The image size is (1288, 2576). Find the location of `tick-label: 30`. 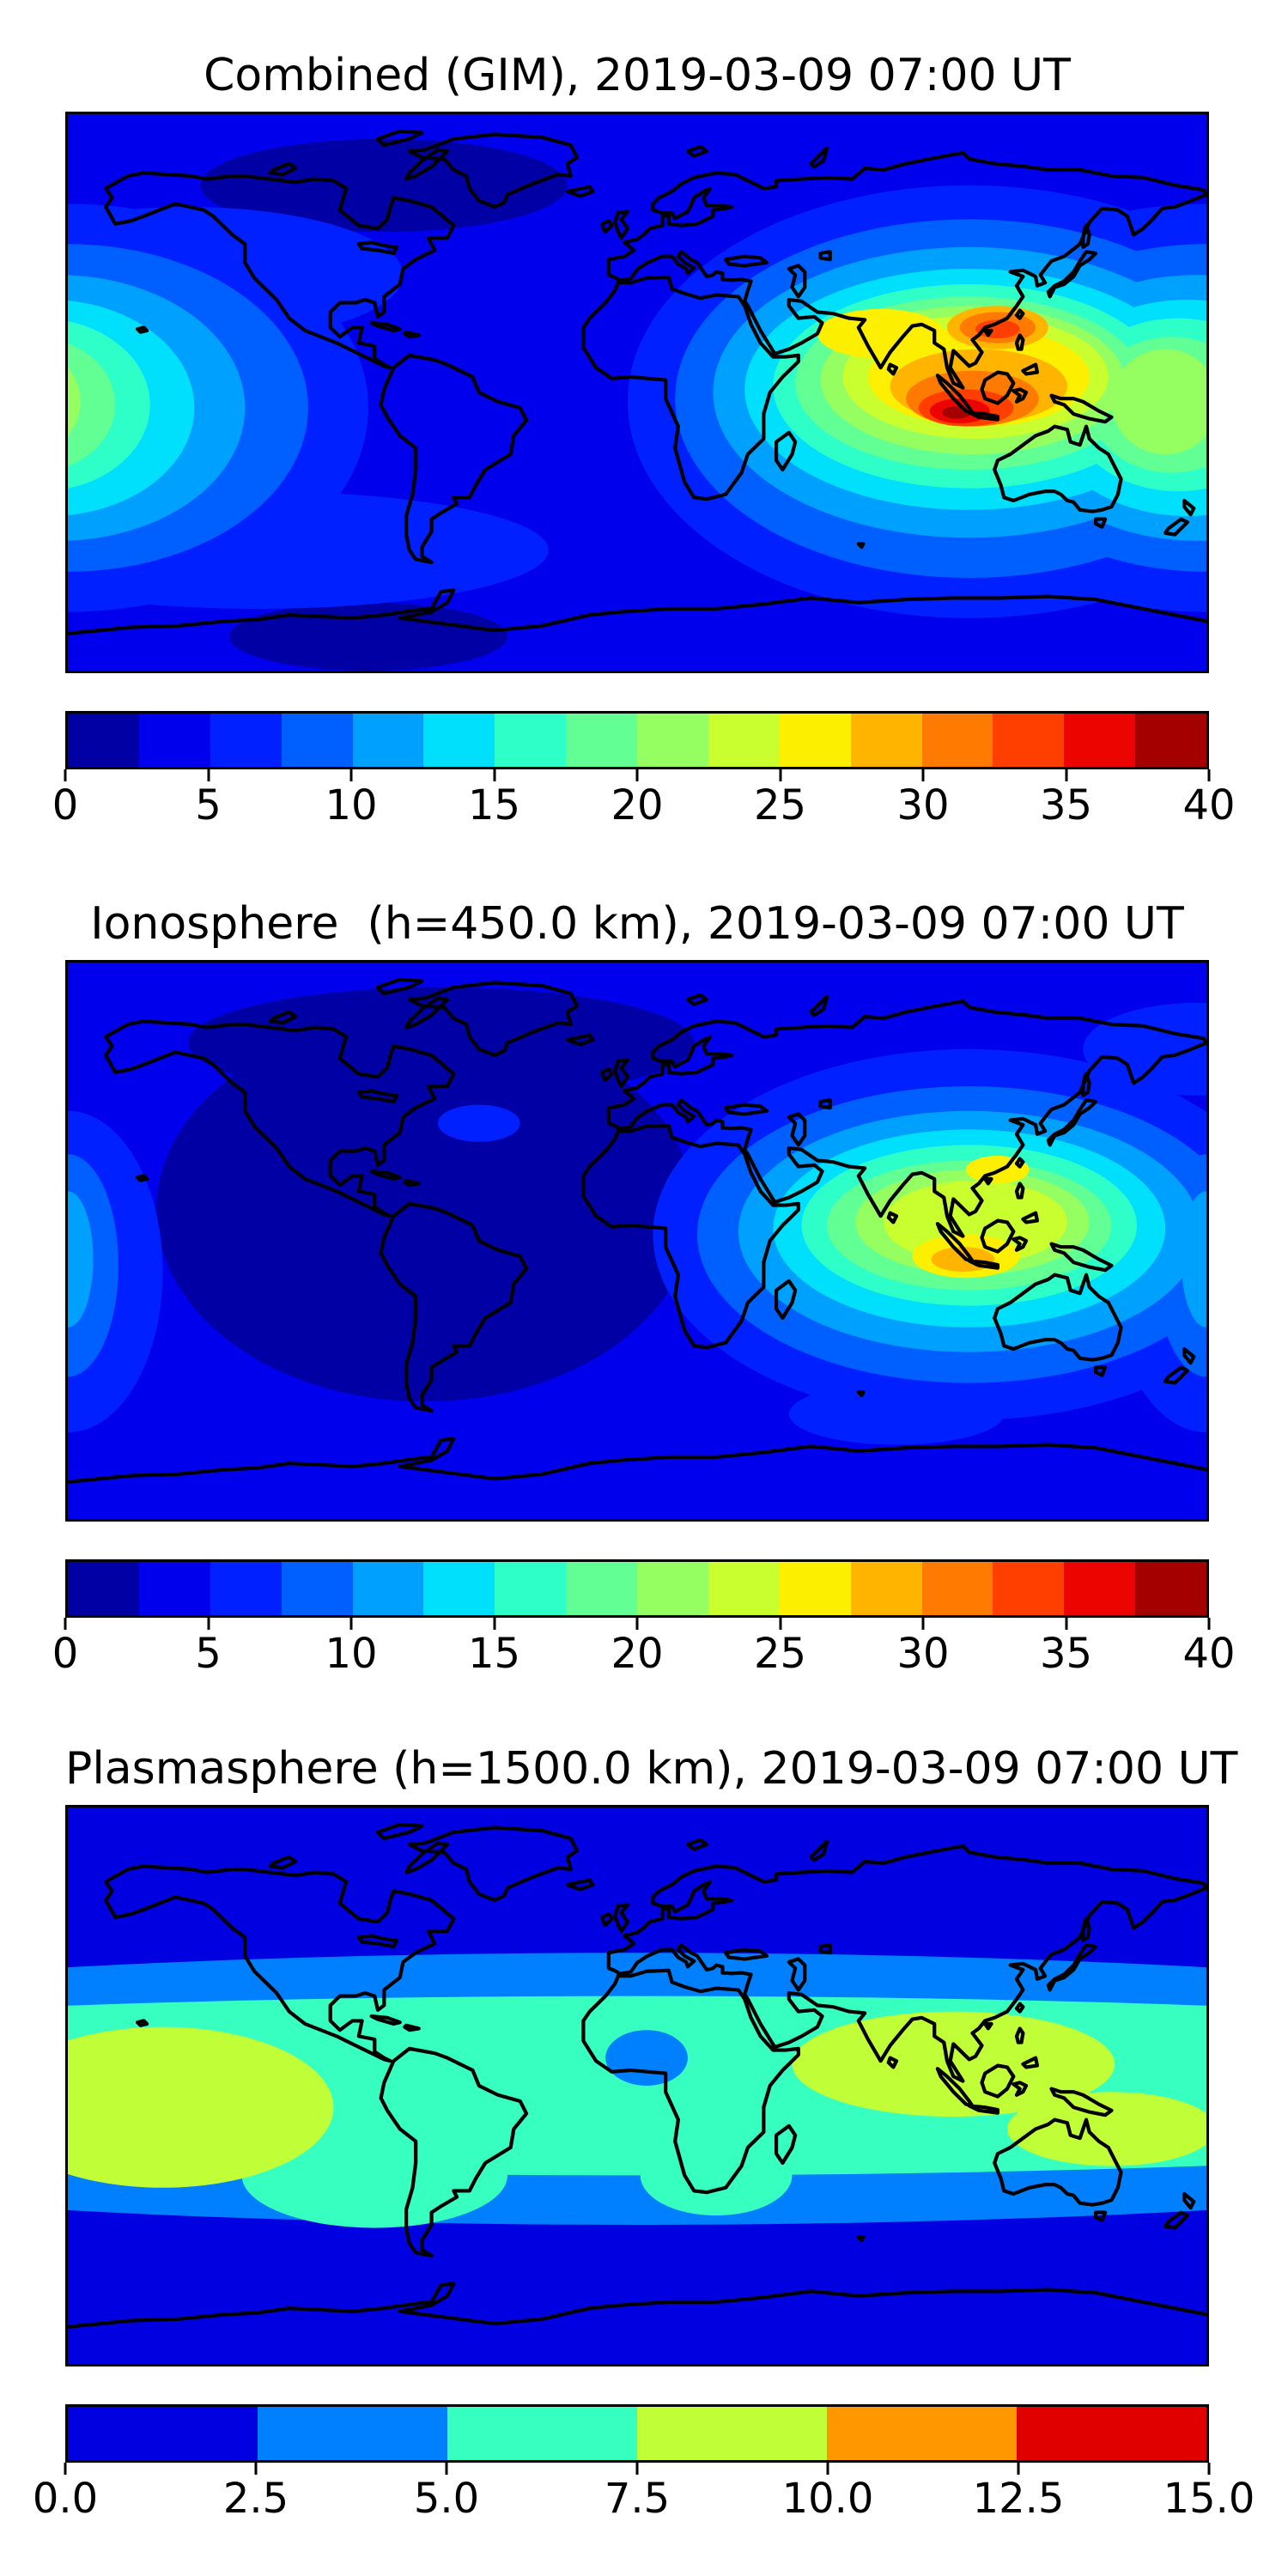

tick-label: 30 is located at coordinates (923, 805).